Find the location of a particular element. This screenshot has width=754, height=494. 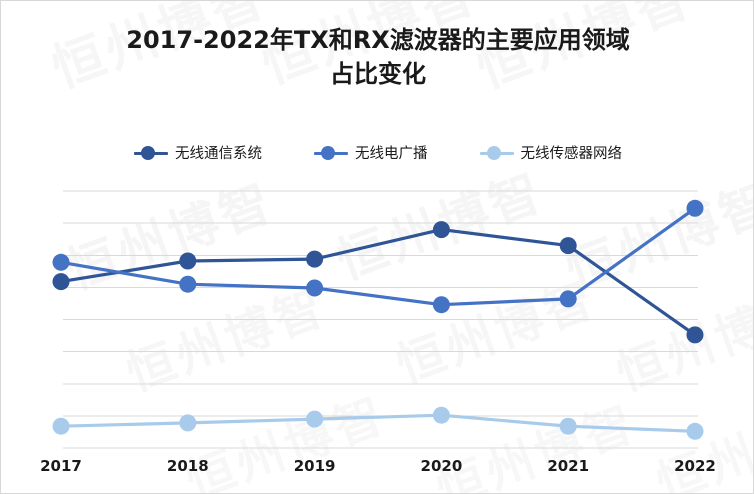

legend-item-label: 无线通信系统 is located at coordinates (218, 154).